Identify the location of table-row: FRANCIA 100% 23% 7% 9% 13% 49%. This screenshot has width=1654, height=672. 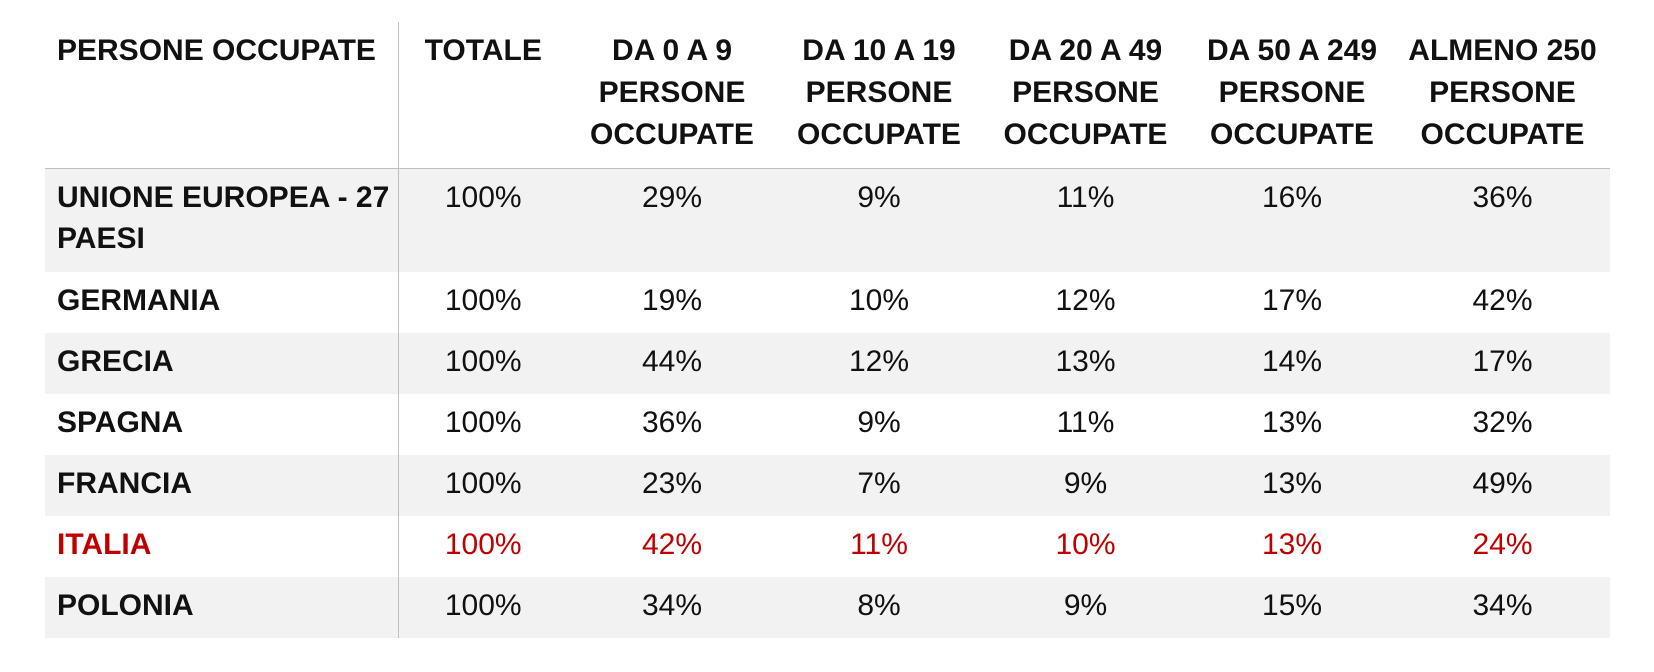
(827, 485).